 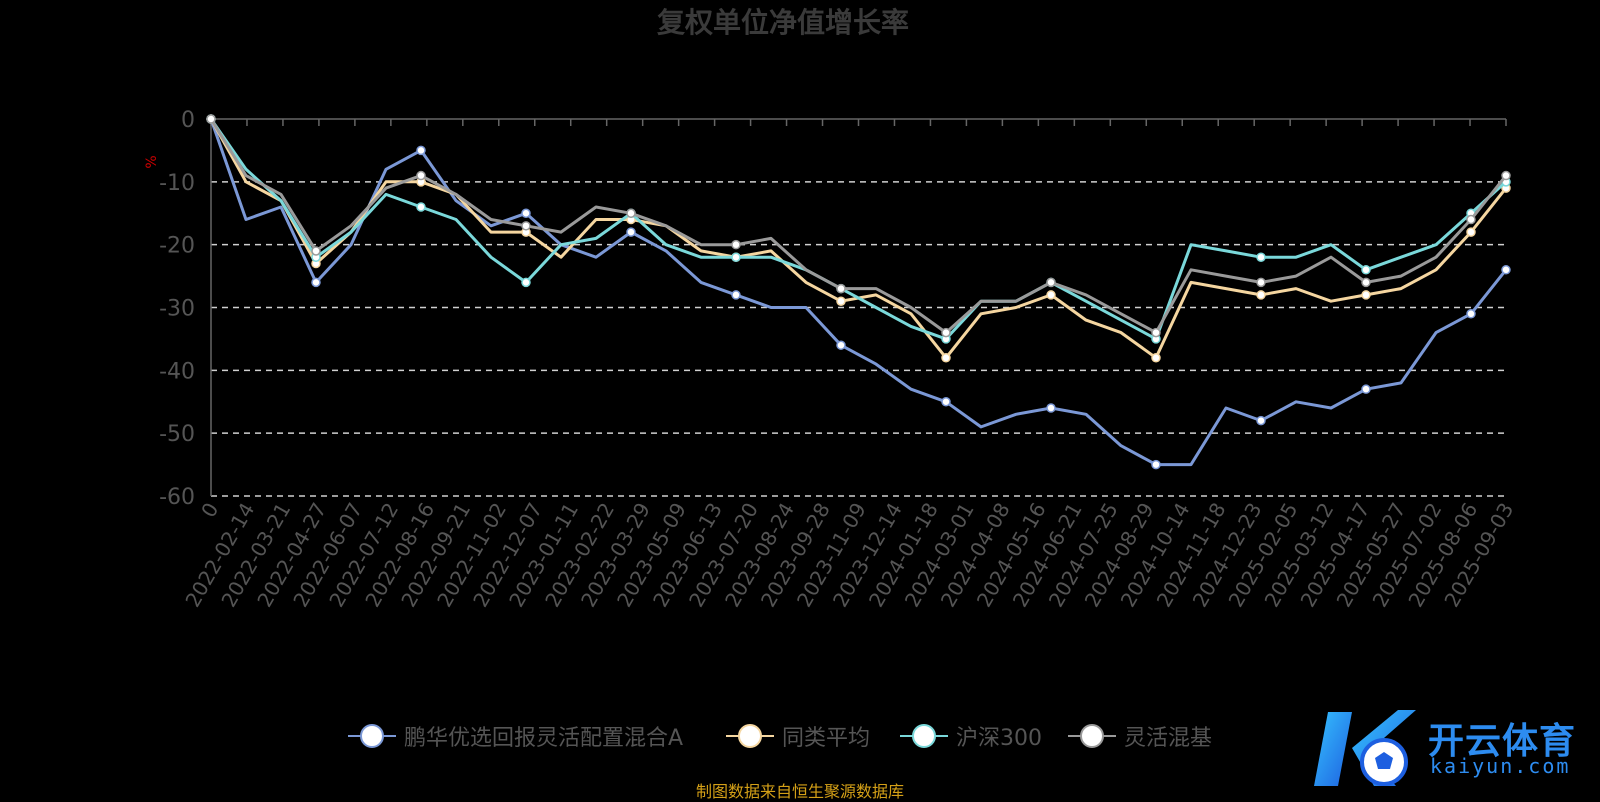 I want to click on y-tick-label: -40, so click(x=177, y=371).